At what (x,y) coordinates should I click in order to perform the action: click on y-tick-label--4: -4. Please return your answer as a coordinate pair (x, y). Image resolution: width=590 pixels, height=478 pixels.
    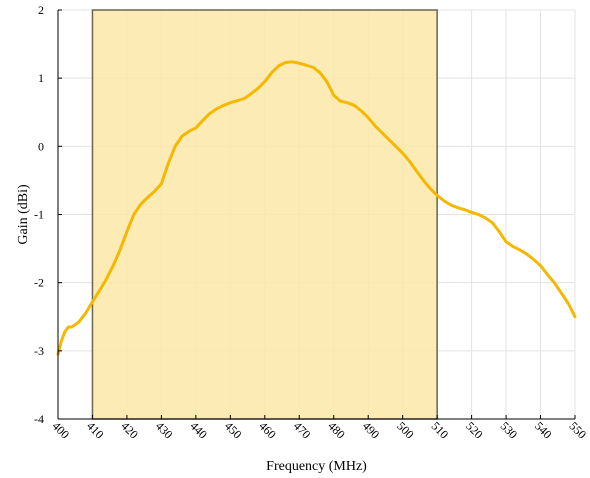
    Looking at the image, I should click on (39, 419).